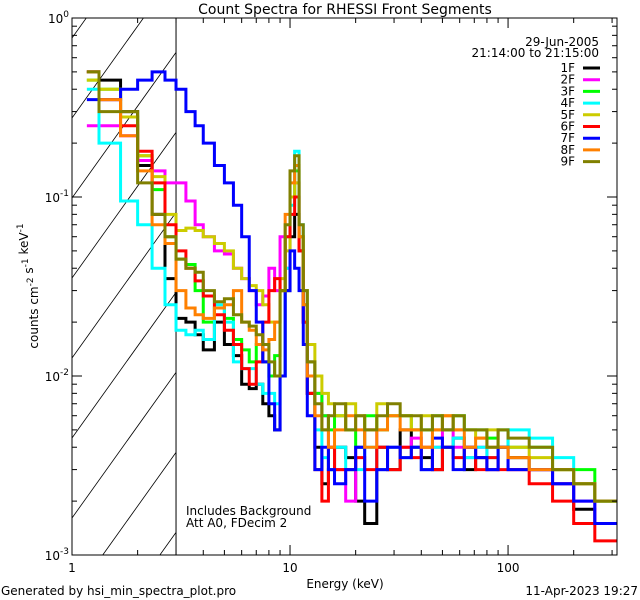 This screenshot has height=600, width=640. Describe the element at coordinates (567, 80) in the screenshot. I see `legend-label-2F: 2F` at that location.